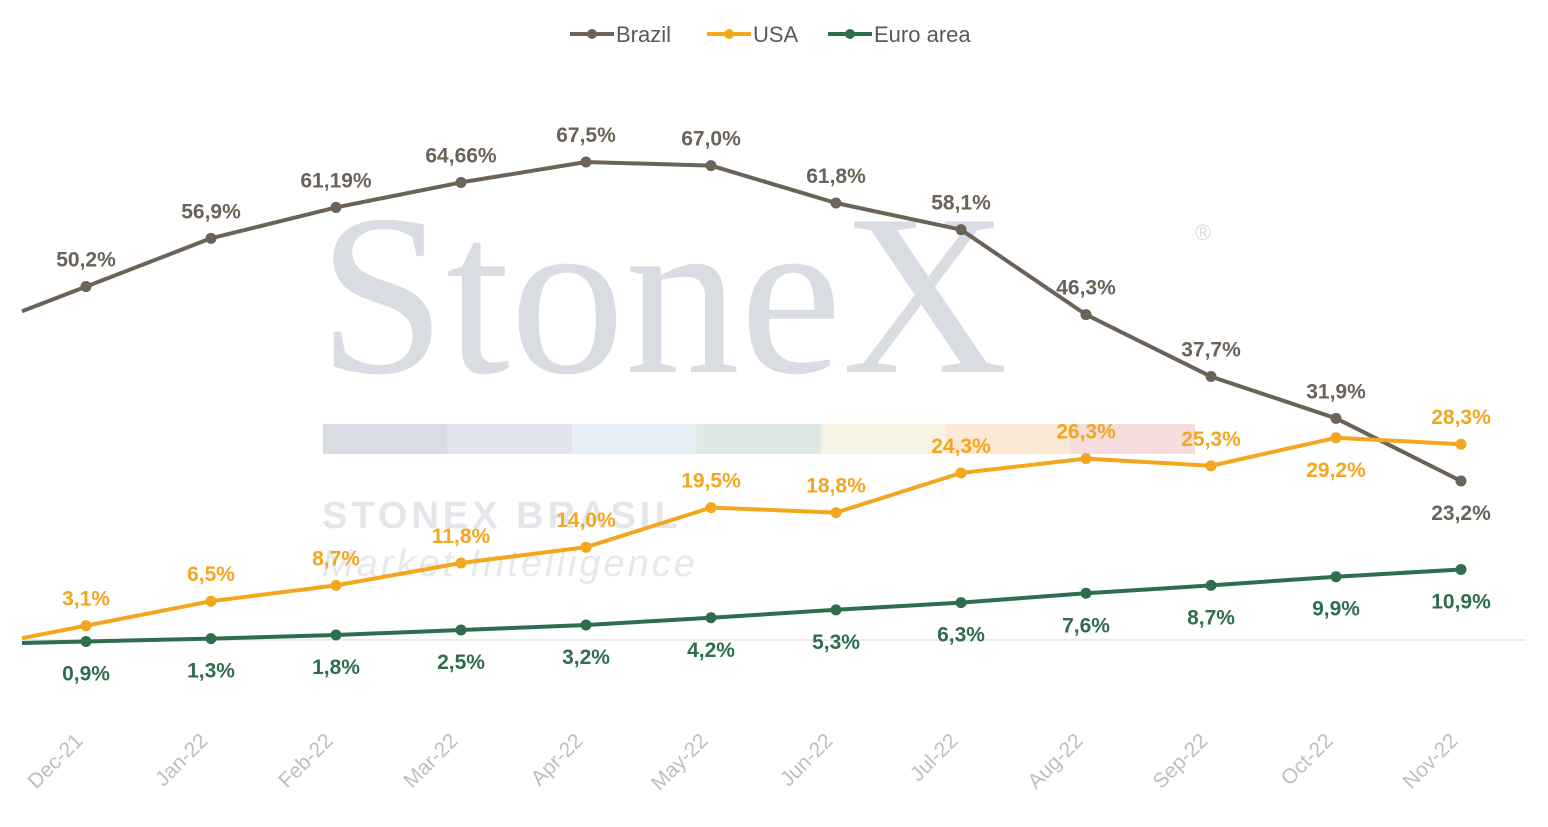 The image size is (1548, 827). What do you see at coordinates (711, 139) in the screenshot?
I see `data-label: 67,0%` at bounding box center [711, 139].